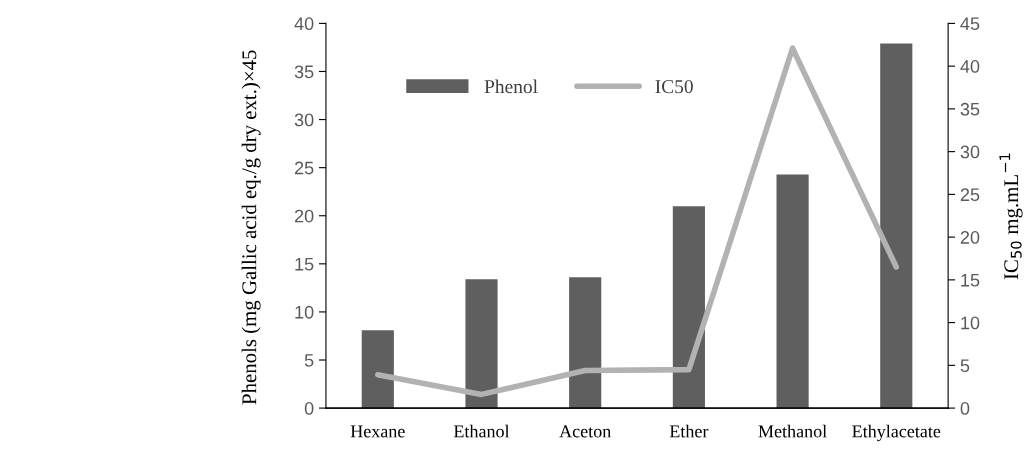 Image resolution: width=1025 pixels, height=468 pixels. Describe the element at coordinates (970, 152) in the screenshot. I see `y2-tick-label: 30` at that location.